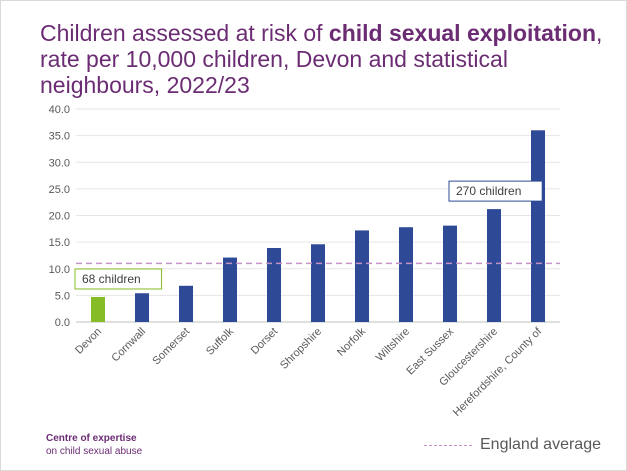 This screenshot has width=627, height=471. What do you see at coordinates (59, 217) in the screenshot?
I see `y-tick-label: 20.0` at bounding box center [59, 217].